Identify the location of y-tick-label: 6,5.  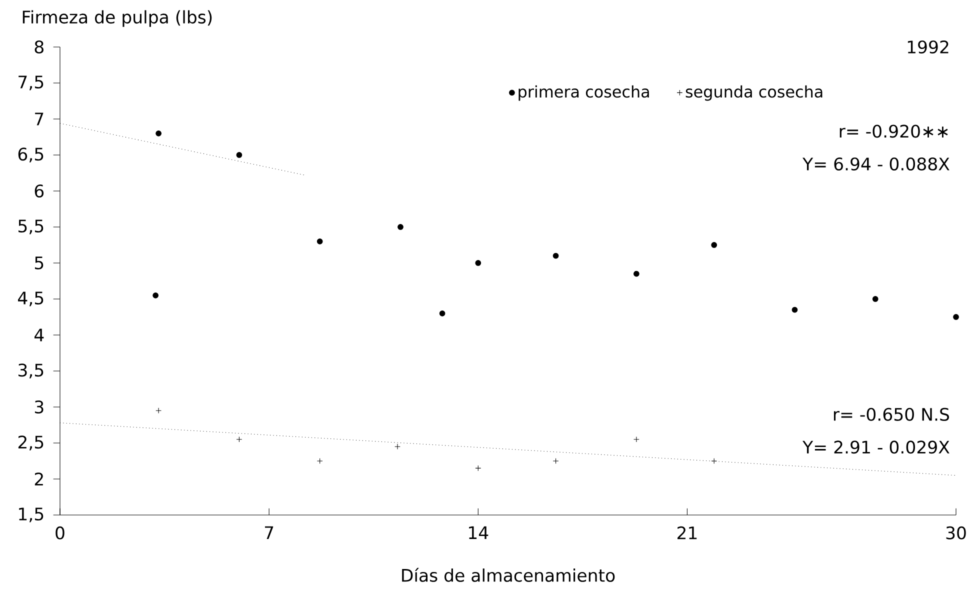
(31, 155).